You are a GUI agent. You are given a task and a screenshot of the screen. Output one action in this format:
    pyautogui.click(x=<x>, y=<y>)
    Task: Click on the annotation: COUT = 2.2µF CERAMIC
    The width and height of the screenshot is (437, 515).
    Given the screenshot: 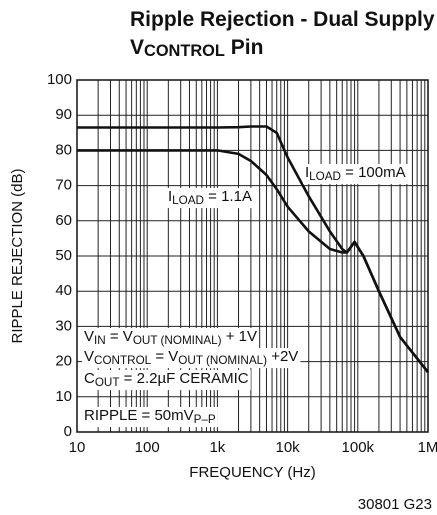 What is the action you would take?
    pyautogui.click(x=166, y=379)
    